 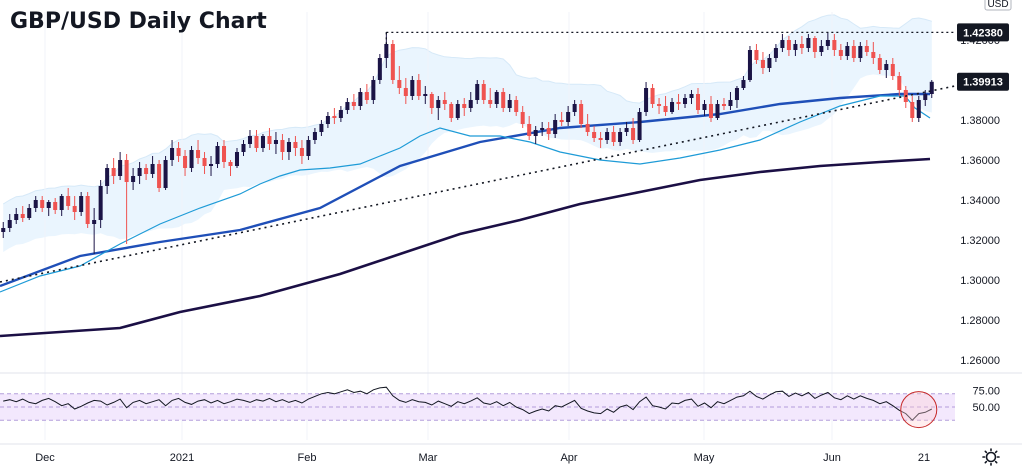 I want to click on last-price-badge: 1.39913, so click(x=983, y=81).